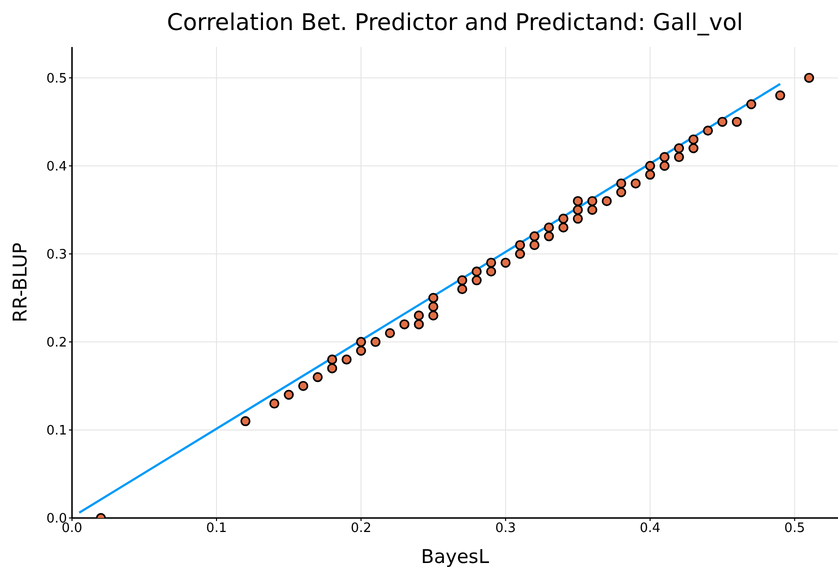  I want to click on x-tick-label: 0.1, so click(216, 528).